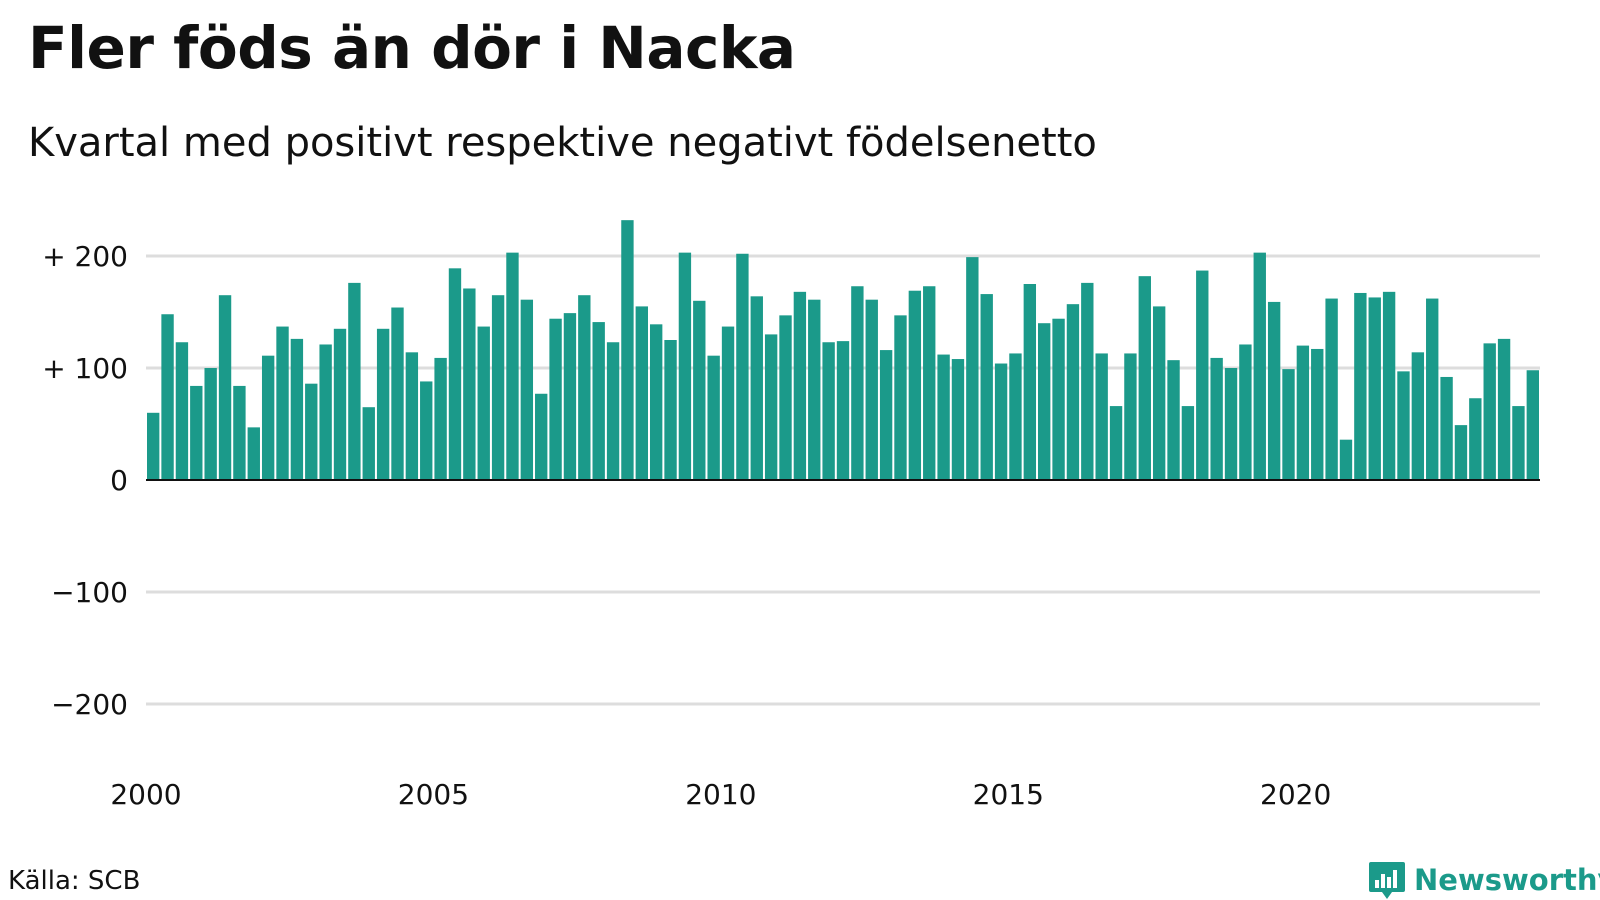  What do you see at coordinates (720, 794) in the screenshot?
I see `x-tick-label: 2010` at bounding box center [720, 794].